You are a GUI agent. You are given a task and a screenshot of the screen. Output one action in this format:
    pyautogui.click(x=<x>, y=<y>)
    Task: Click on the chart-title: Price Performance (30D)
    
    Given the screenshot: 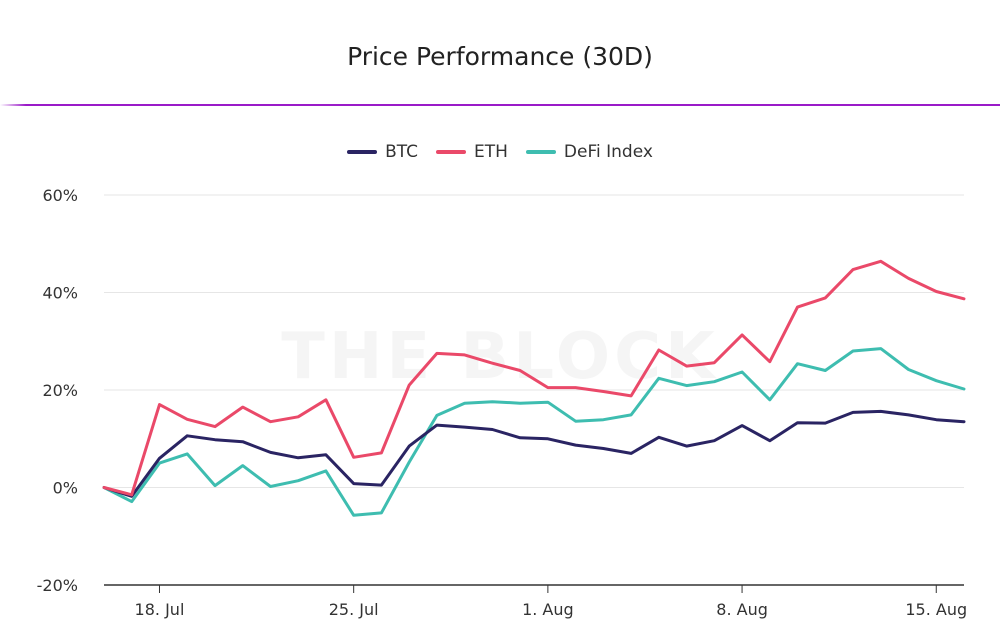 What is the action you would take?
    pyautogui.click(x=500, y=56)
    